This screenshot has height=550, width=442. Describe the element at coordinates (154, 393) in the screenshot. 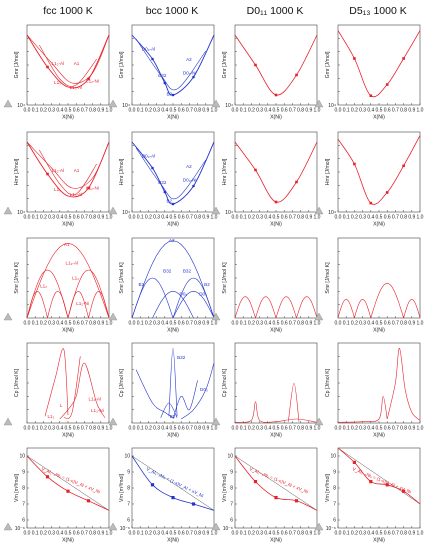

I see `bcc-cp-curve` at that location.